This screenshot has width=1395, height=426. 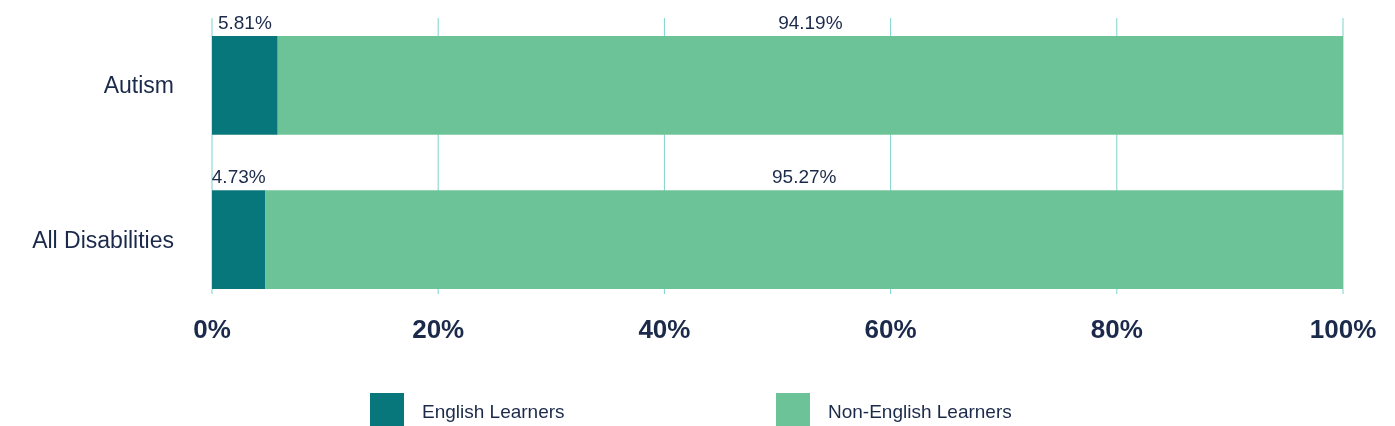 What do you see at coordinates (804, 177) in the screenshot?
I see `data-label: 95.27%` at bounding box center [804, 177].